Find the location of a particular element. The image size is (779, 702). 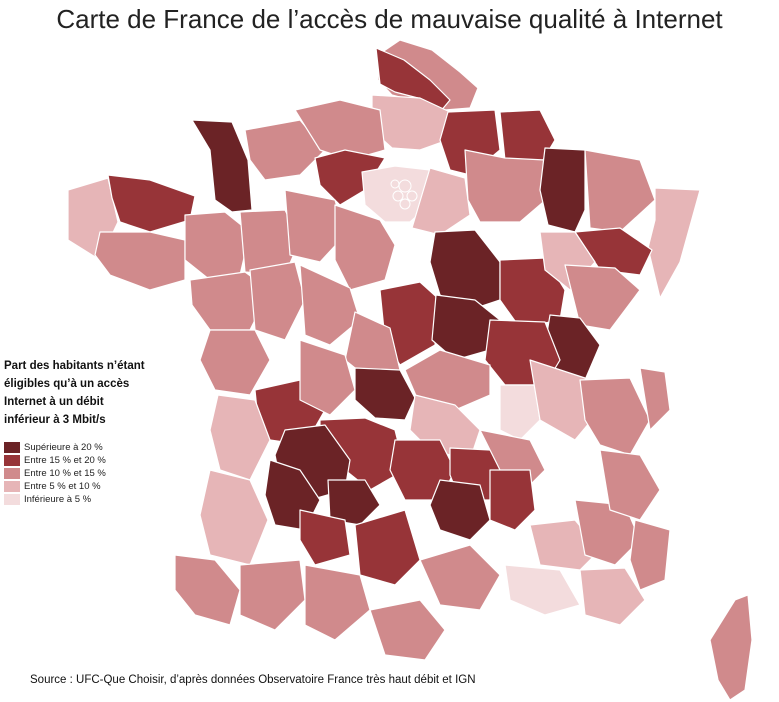

legend-label: Supérieure à 20 % is located at coordinates (63, 447).